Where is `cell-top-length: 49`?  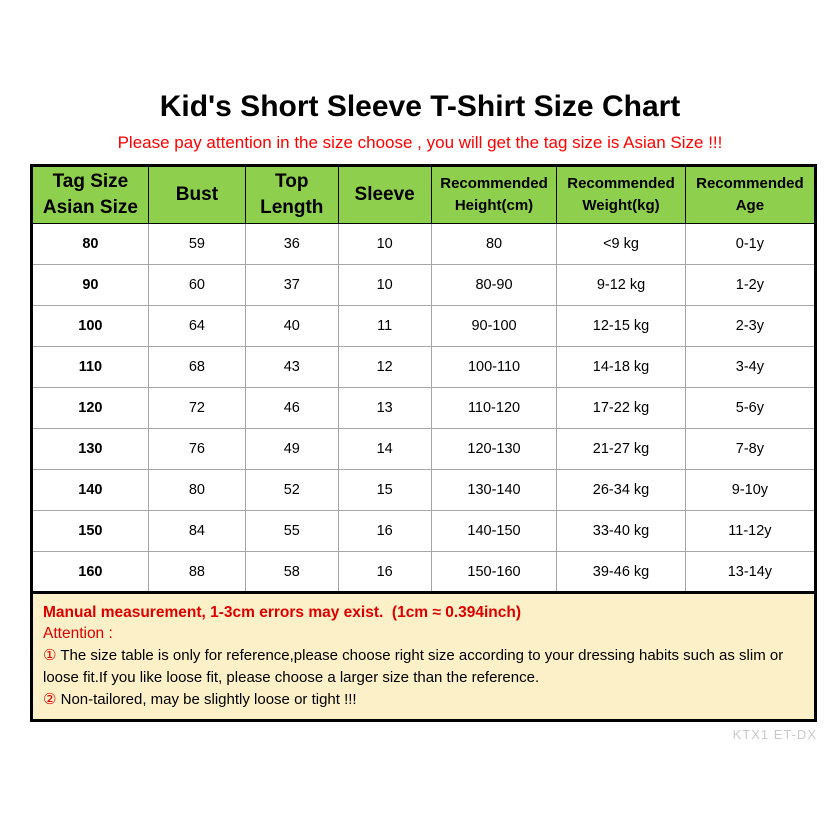
cell-top-length: 49 is located at coordinates (292, 449).